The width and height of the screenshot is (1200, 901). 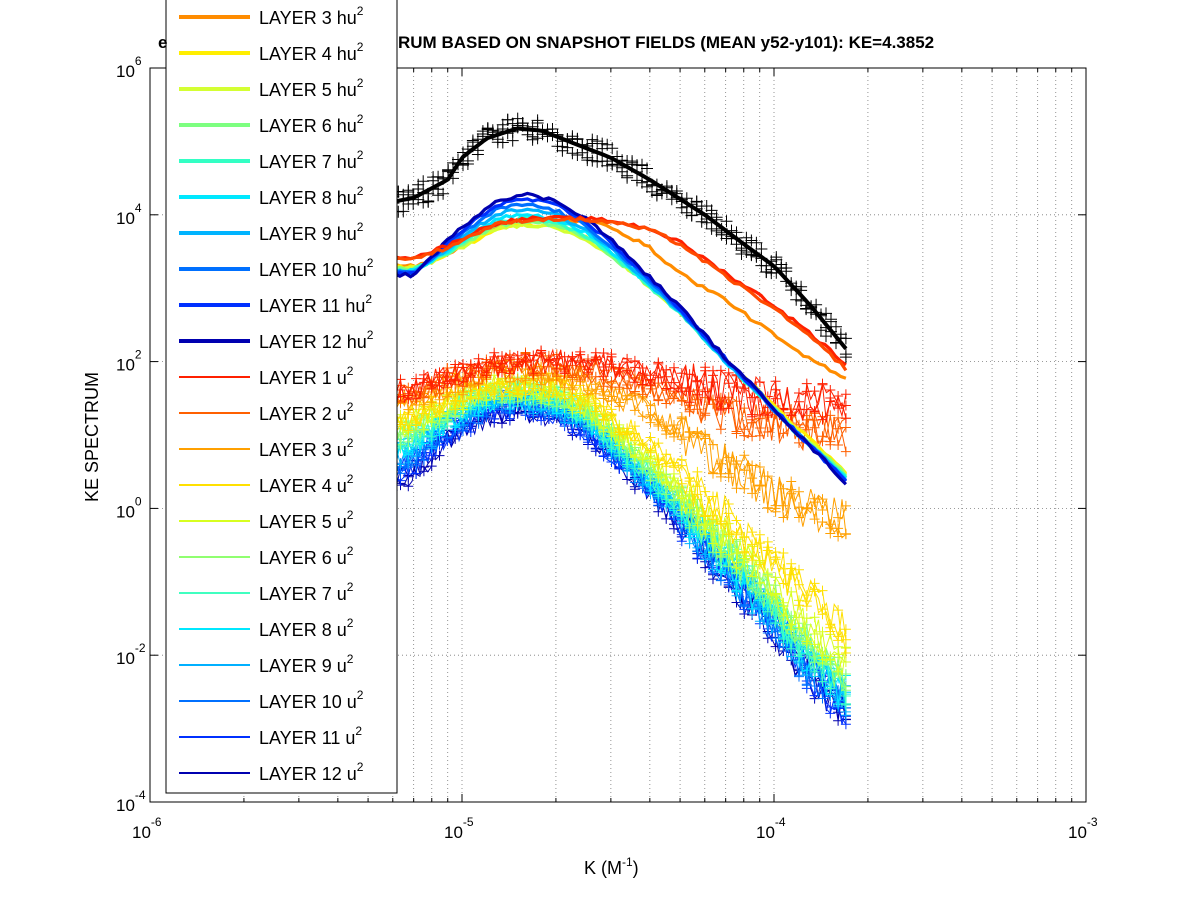 What do you see at coordinates (311, 232) in the screenshot?
I see `legend-entry: LAYER 9 hu2` at bounding box center [311, 232].